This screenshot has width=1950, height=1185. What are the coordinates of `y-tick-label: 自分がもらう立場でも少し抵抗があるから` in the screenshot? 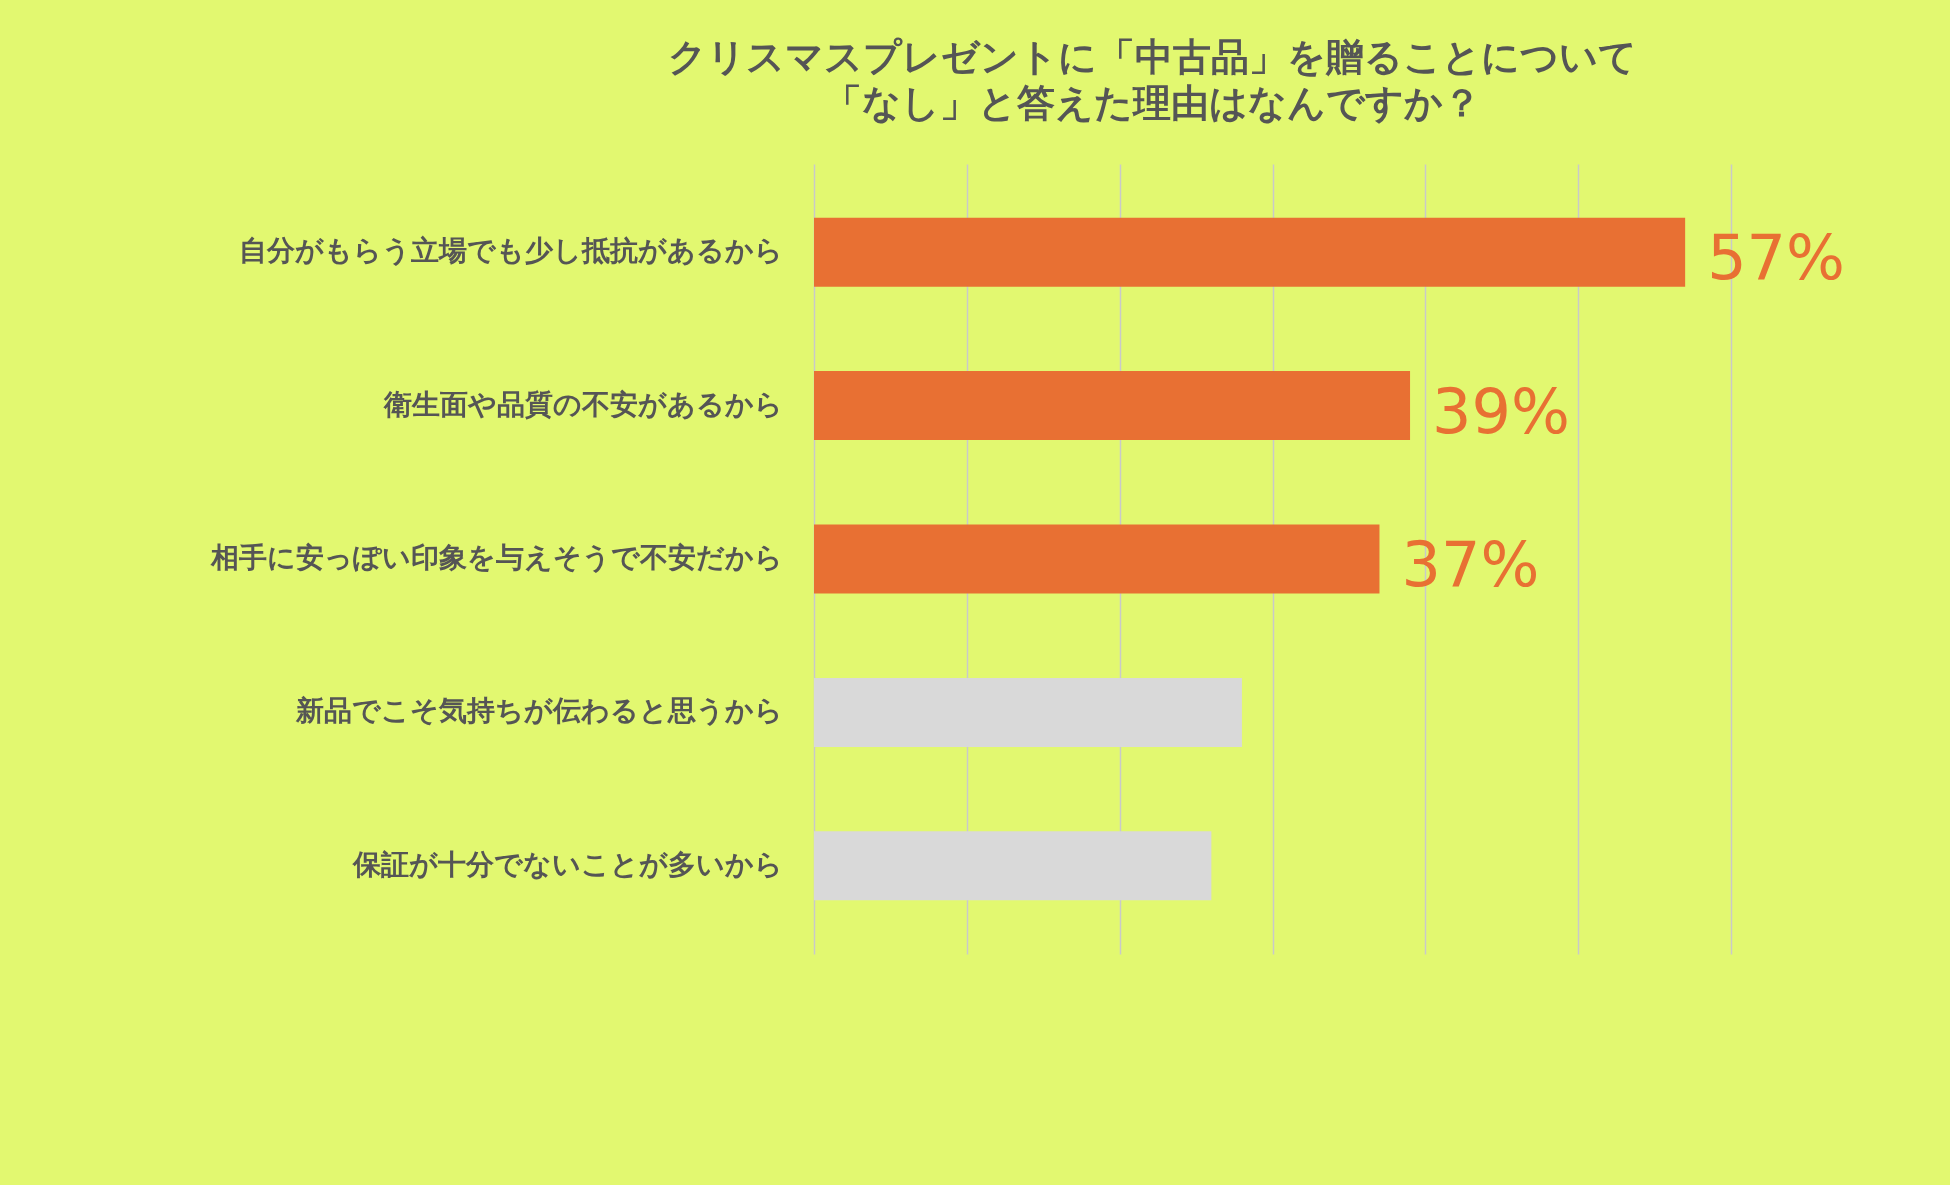 It's located at (510, 251).